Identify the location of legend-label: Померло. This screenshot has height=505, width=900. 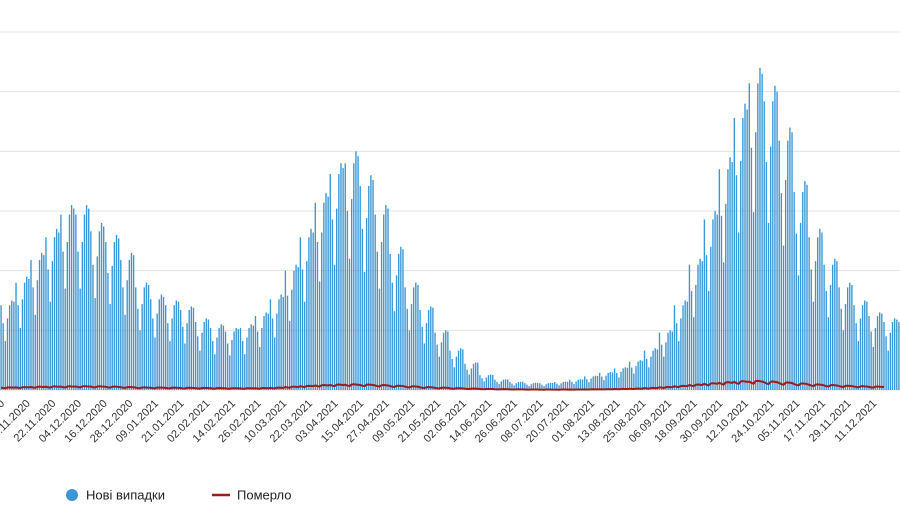
(264, 494).